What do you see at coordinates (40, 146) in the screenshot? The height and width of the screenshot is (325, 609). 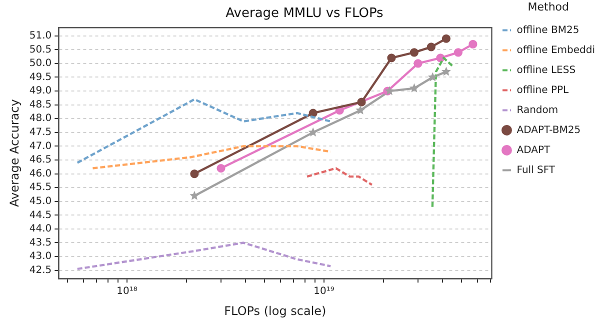 I see `y-tick-label: 47.0` at bounding box center [40, 146].